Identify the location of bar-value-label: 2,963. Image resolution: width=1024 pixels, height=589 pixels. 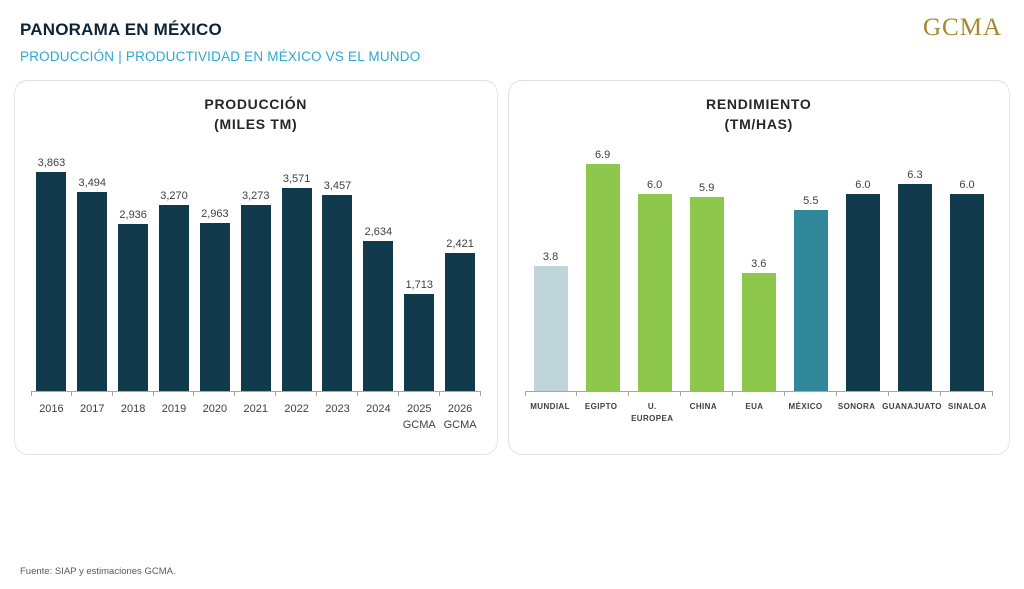
(215, 213).